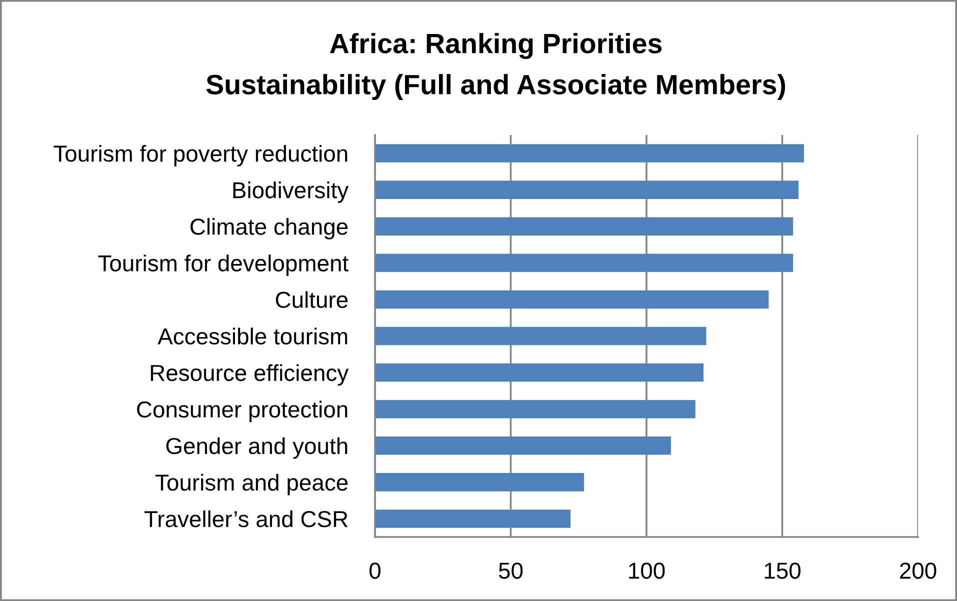 The height and width of the screenshot is (601, 957). I want to click on x-tick-label: 50, so click(510, 570).